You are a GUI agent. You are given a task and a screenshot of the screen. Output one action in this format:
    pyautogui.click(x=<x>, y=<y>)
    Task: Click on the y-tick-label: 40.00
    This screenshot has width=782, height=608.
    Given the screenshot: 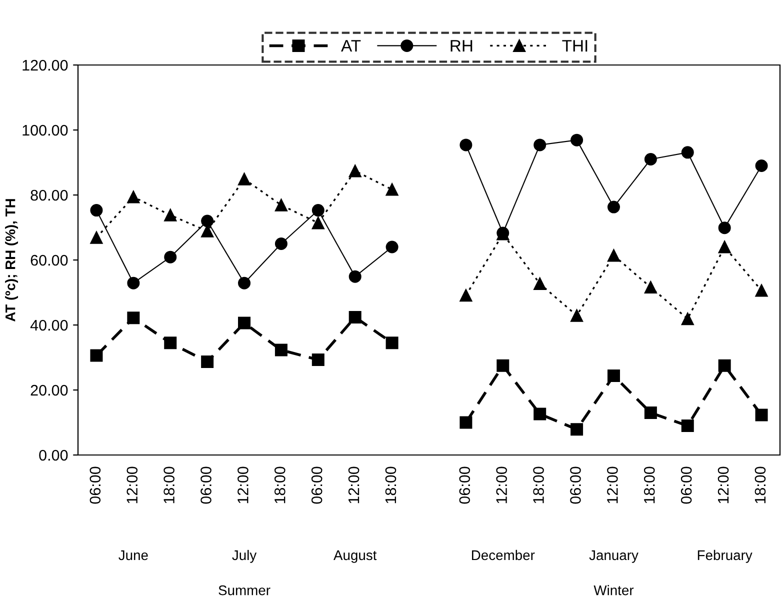 What is the action you would take?
    pyautogui.click(x=49, y=325)
    